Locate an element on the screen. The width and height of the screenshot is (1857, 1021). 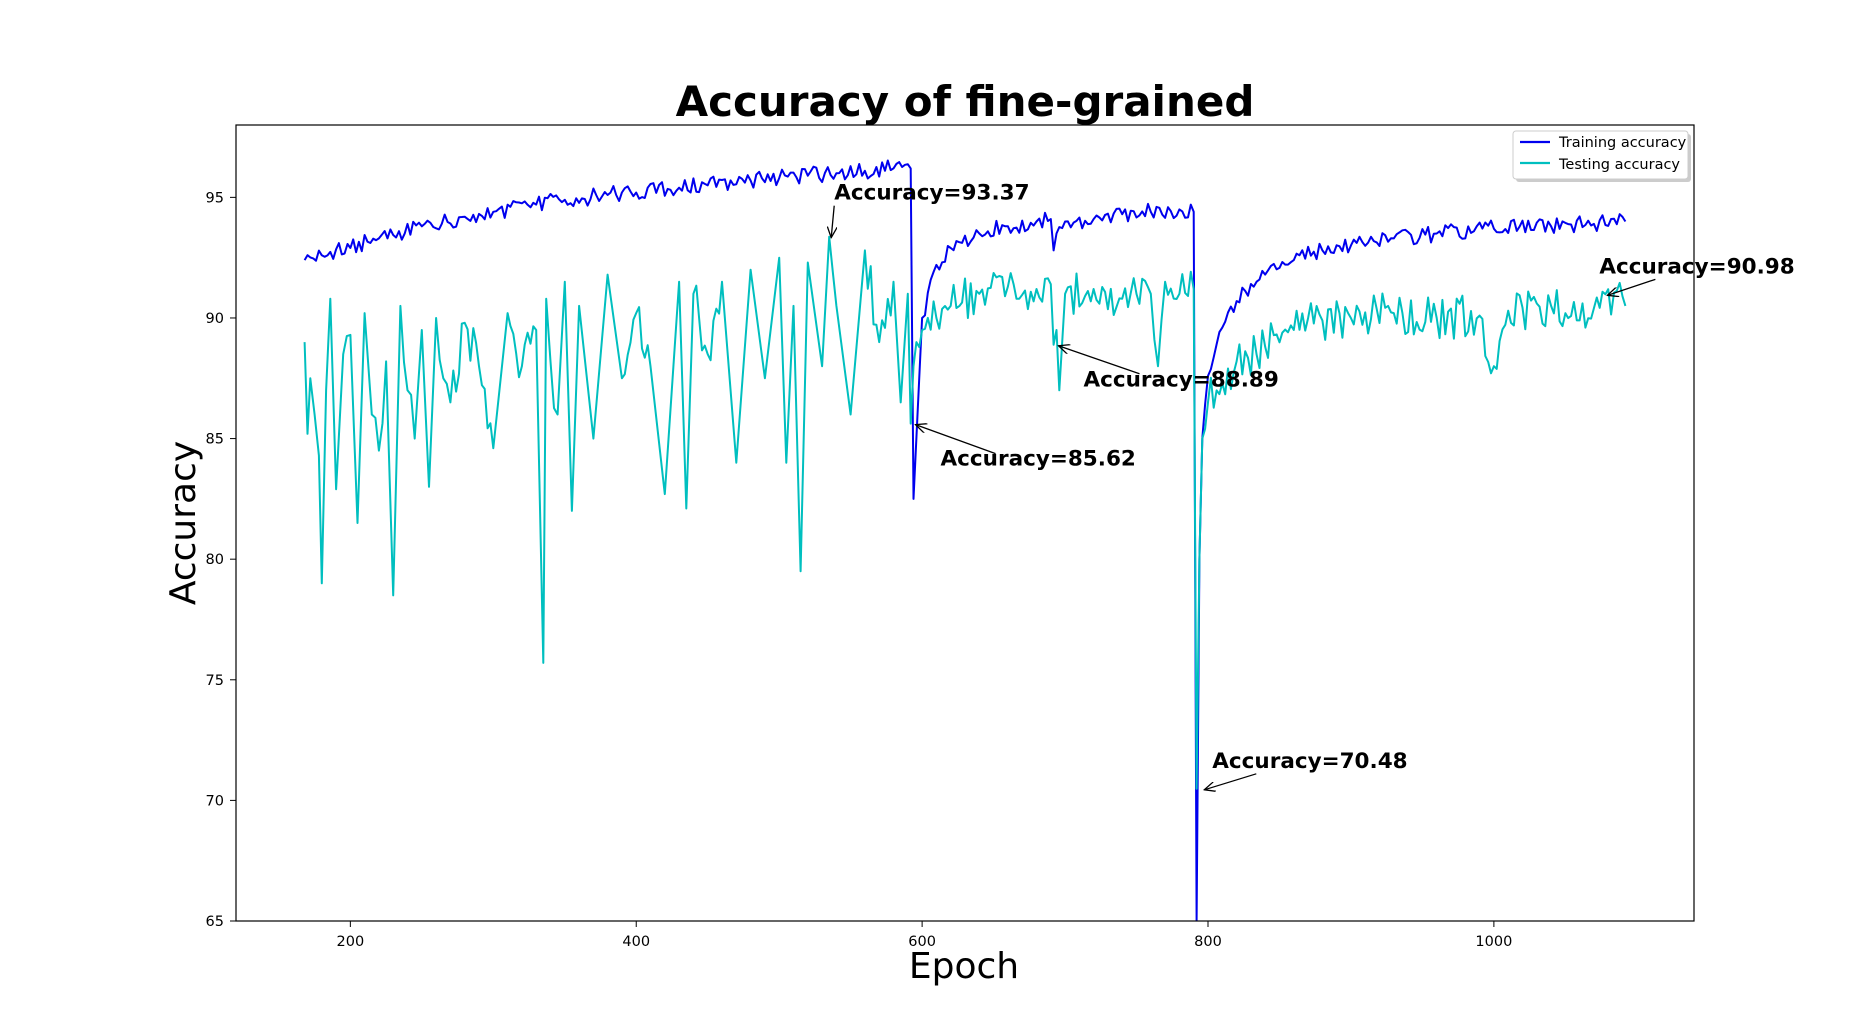
y-tick-label: 70 is located at coordinates (215, 801).